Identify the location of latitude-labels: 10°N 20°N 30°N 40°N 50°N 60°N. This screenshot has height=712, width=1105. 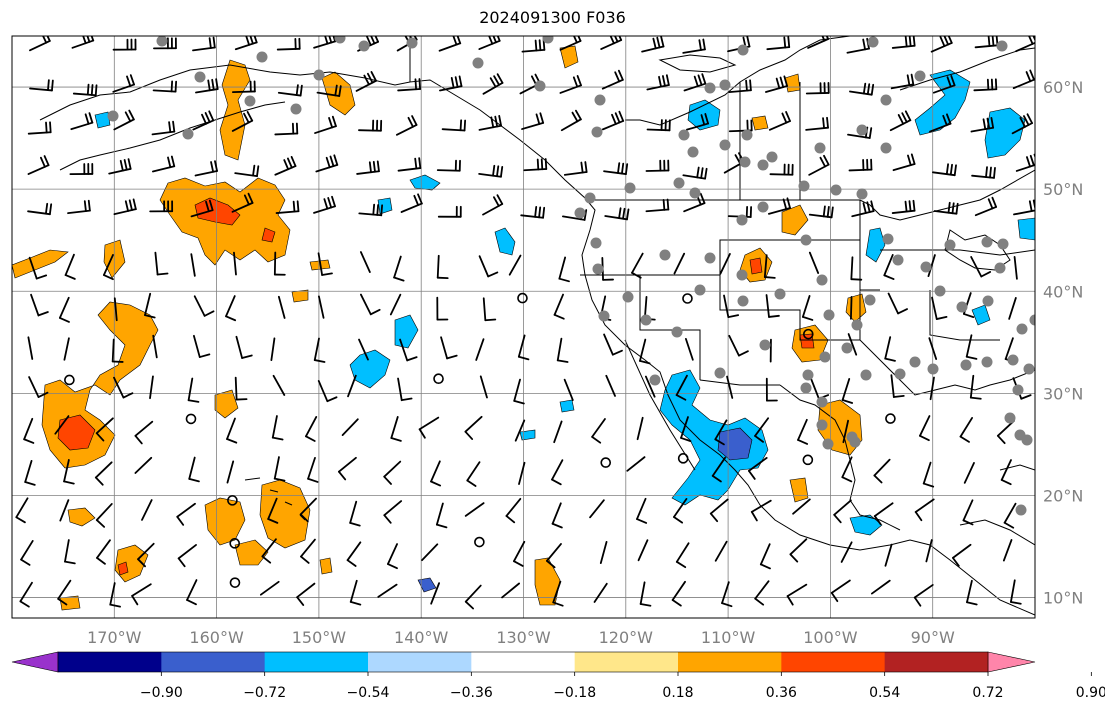
(1063, 343).